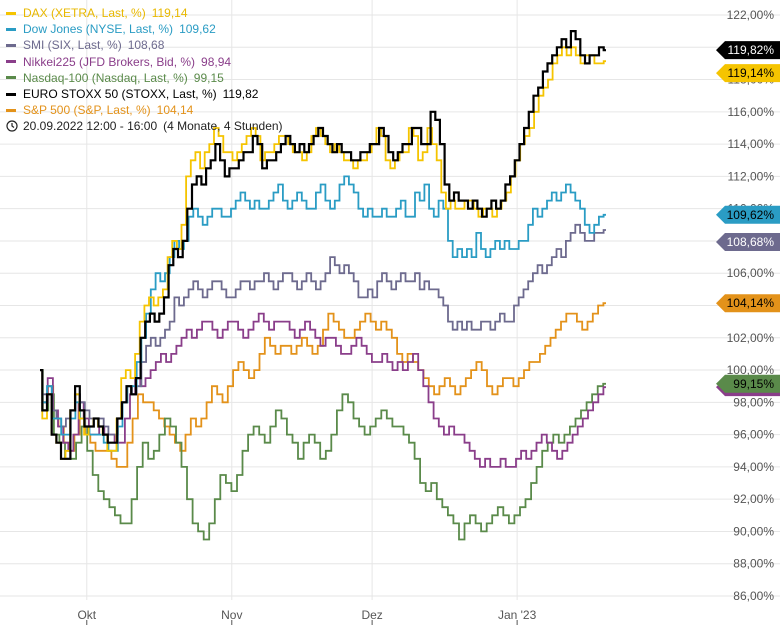 Image resolution: width=780 pixels, height=625 pixels. Describe the element at coordinates (753, 402) in the screenshot. I see `y-tick-label: 98,00%` at that location.